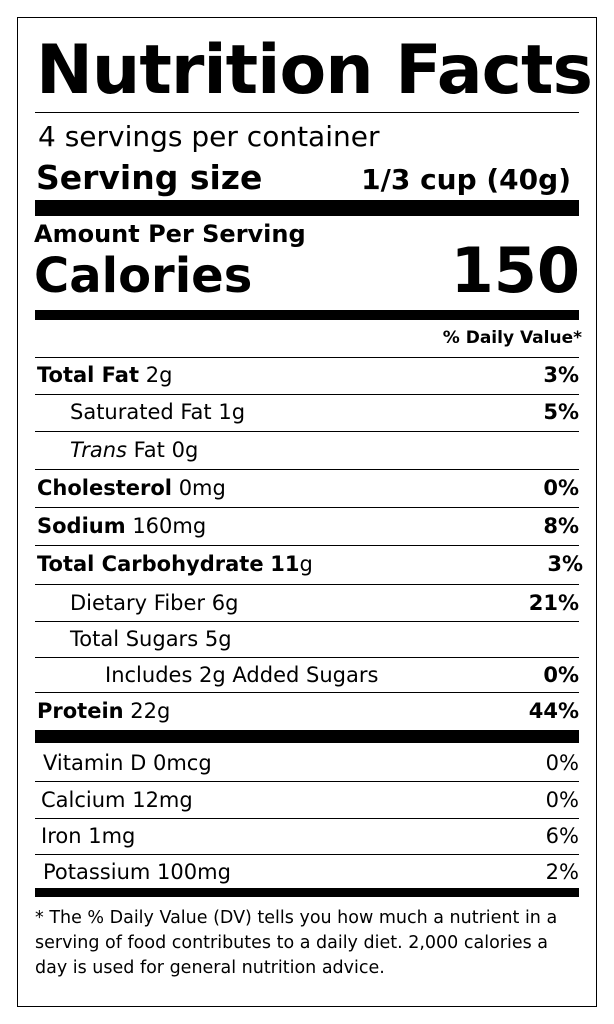 The width and height of the screenshot is (614, 1024). What do you see at coordinates (307, 375) in the screenshot?
I see `nutrient-row-total-fat: Total Fat 2g 3%` at bounding box center [307, 375].